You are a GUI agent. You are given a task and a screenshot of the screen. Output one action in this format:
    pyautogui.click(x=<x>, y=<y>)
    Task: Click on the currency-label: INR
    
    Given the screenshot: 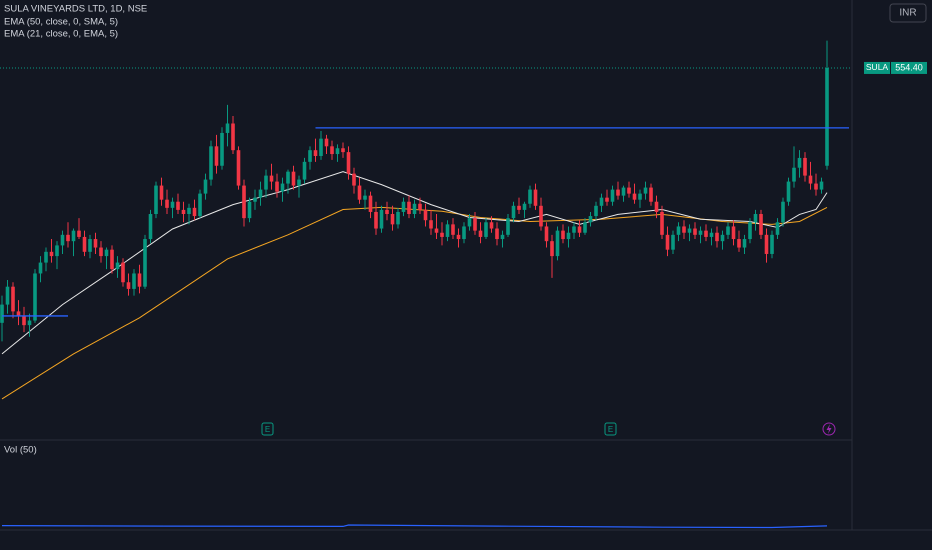 What is the action you would take?
    pyautogui.click(x=907, y=13)
    